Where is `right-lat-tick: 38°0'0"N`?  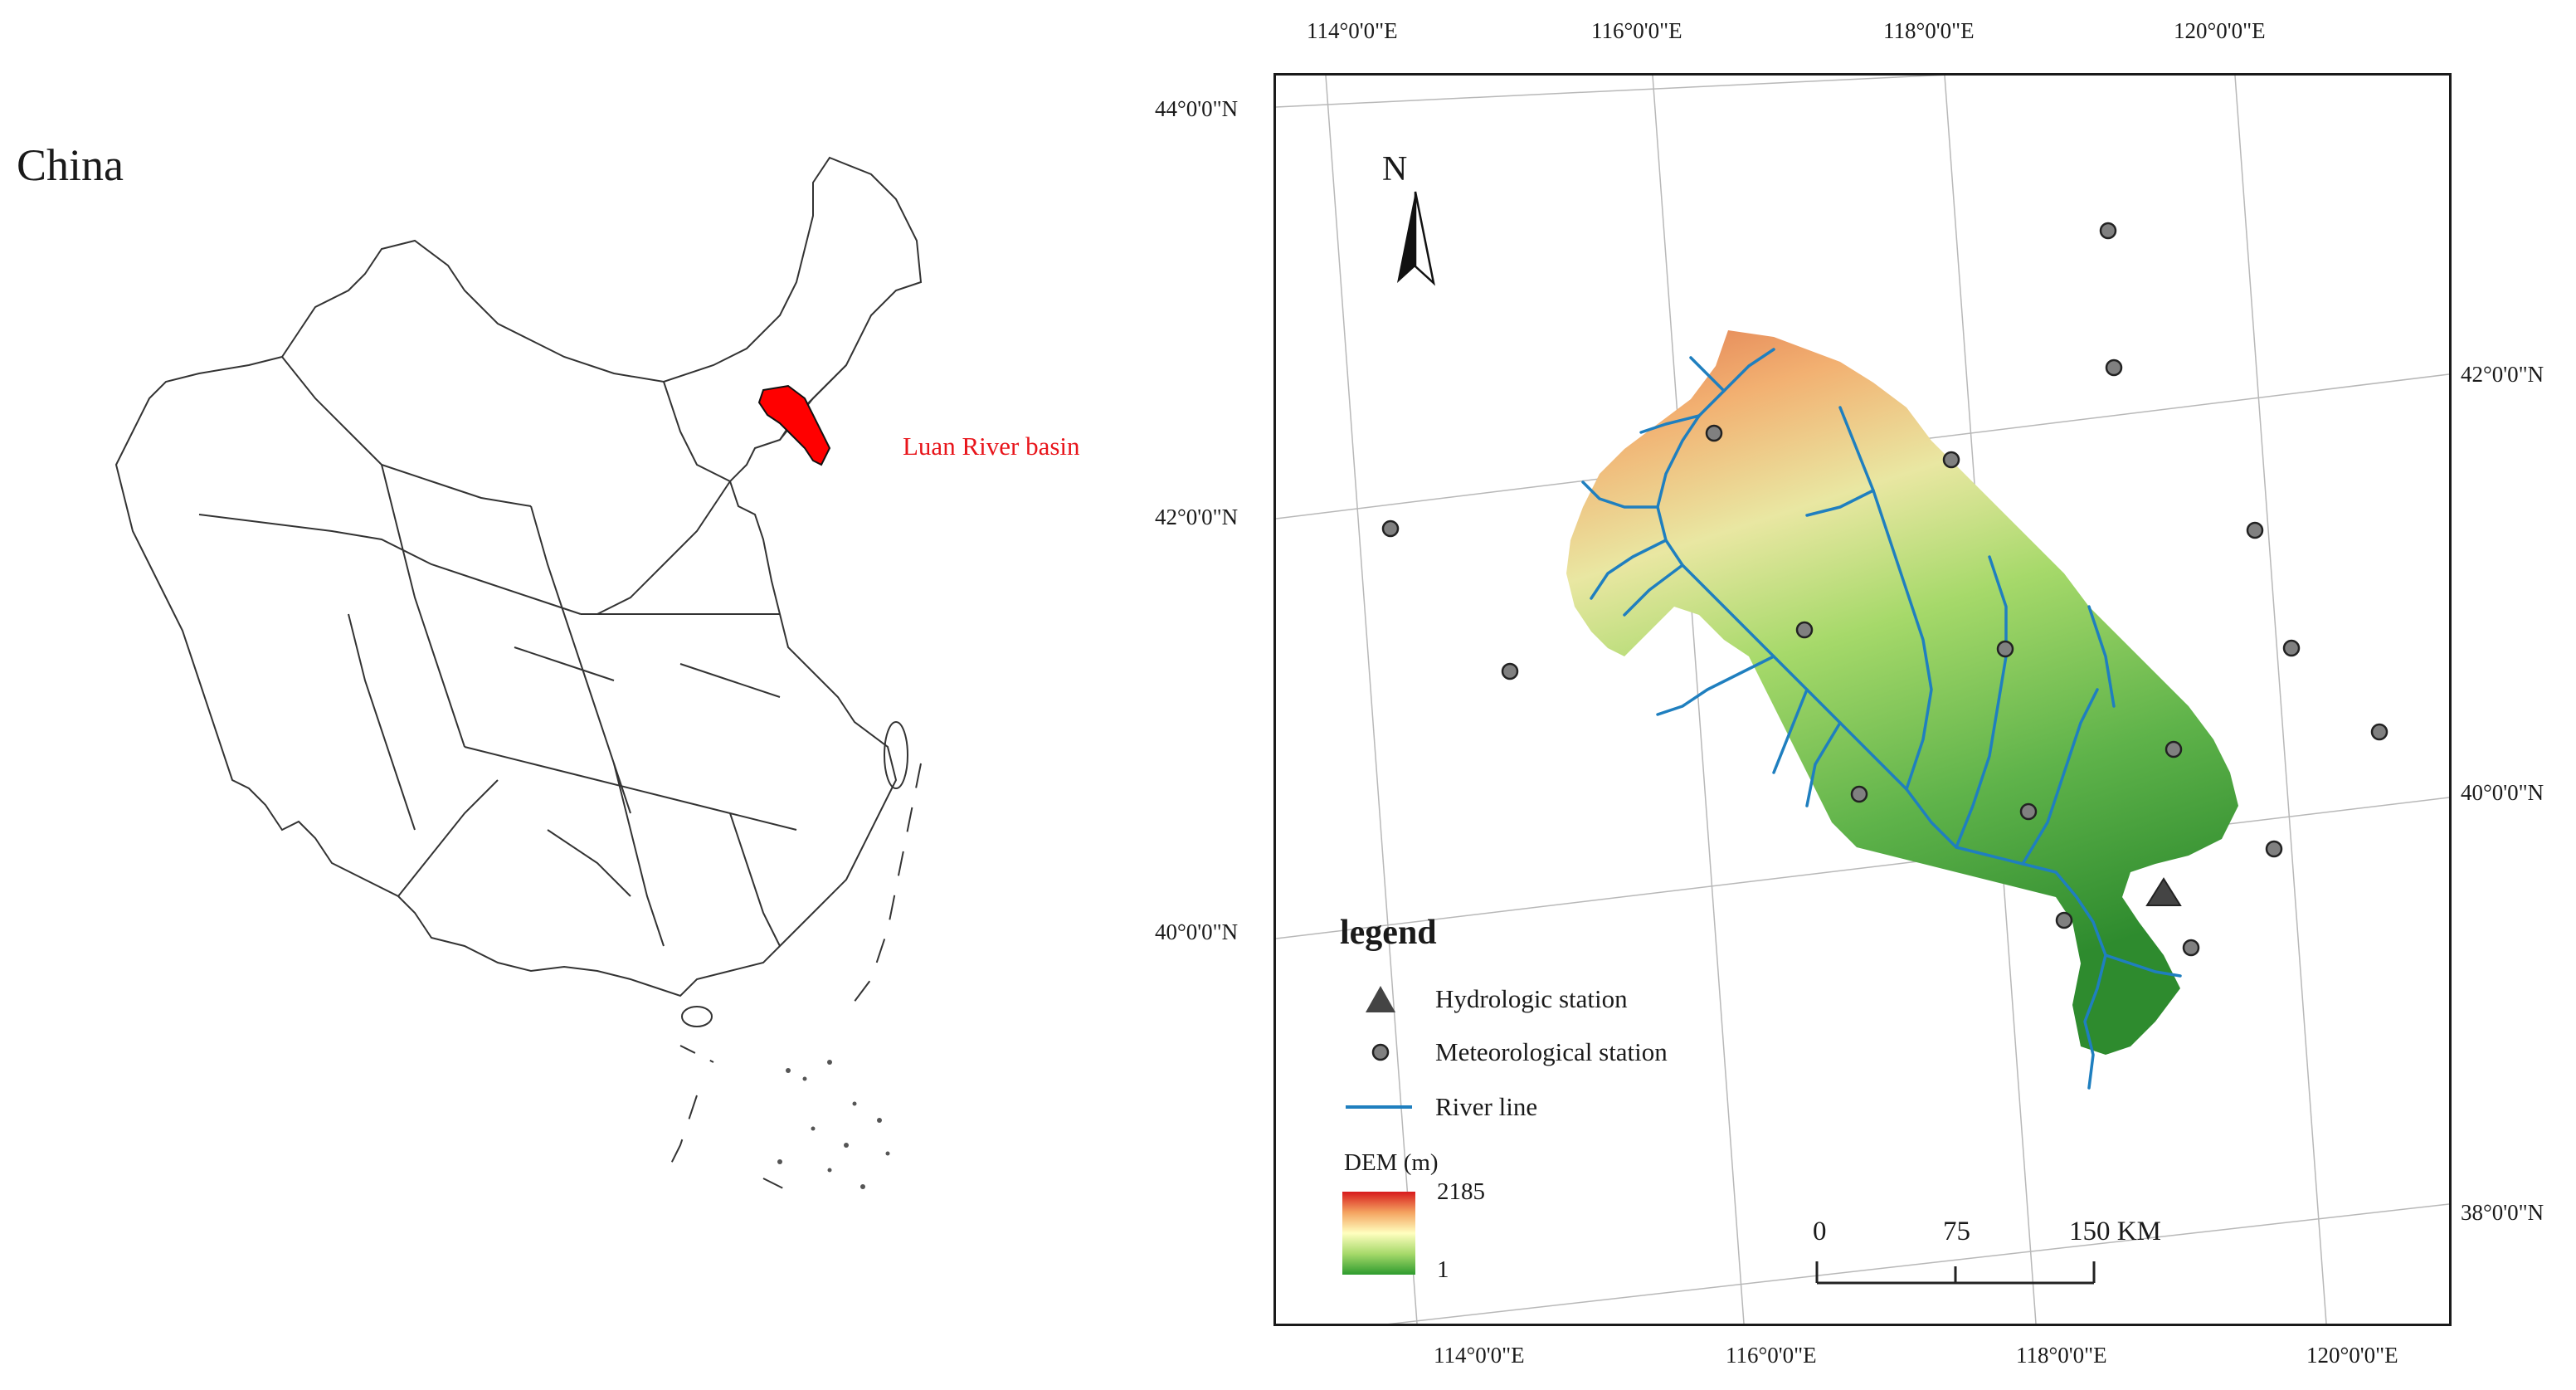
right-lat-tick: 38°0'0"N is located at coordinates (2502, 1212).